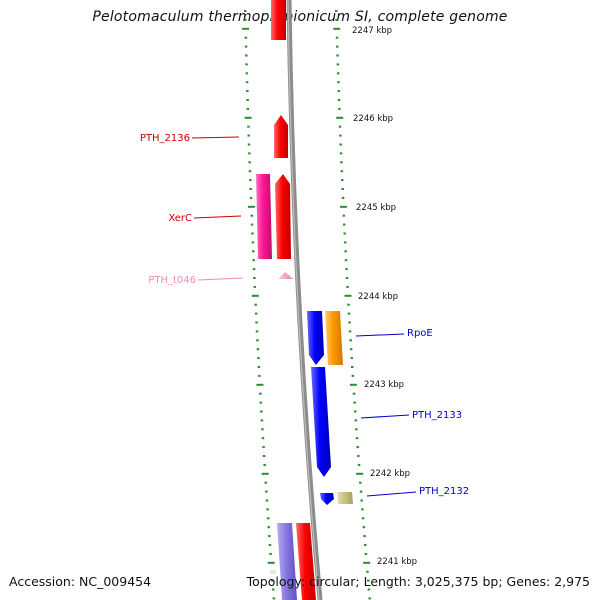 Image resolution: width=600 pixels, height=600 pixels. Describe the element at coordinates (165, 138) in the screenshot. I see `label-PTH_2136: PTH_2136` at that location.